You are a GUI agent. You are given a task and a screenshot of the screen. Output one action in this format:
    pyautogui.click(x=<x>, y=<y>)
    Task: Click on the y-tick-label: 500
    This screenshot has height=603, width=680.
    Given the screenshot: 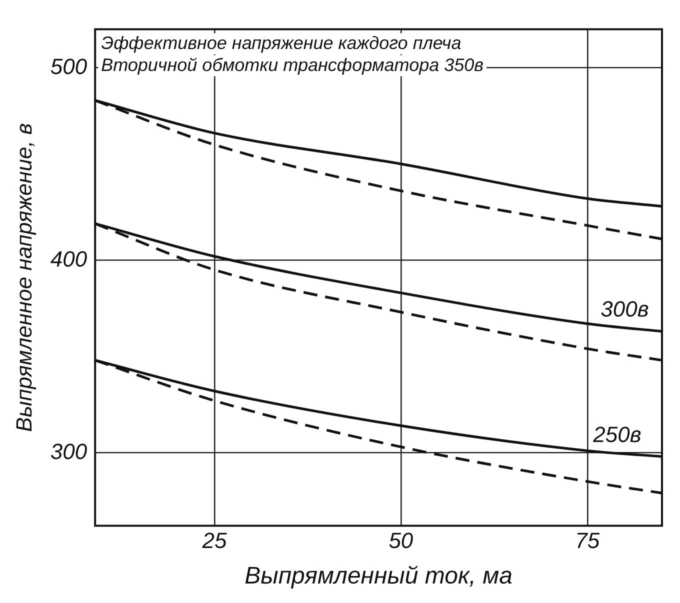 What is the action you would take?
    pyautogui.click(x=69, y=66)
    